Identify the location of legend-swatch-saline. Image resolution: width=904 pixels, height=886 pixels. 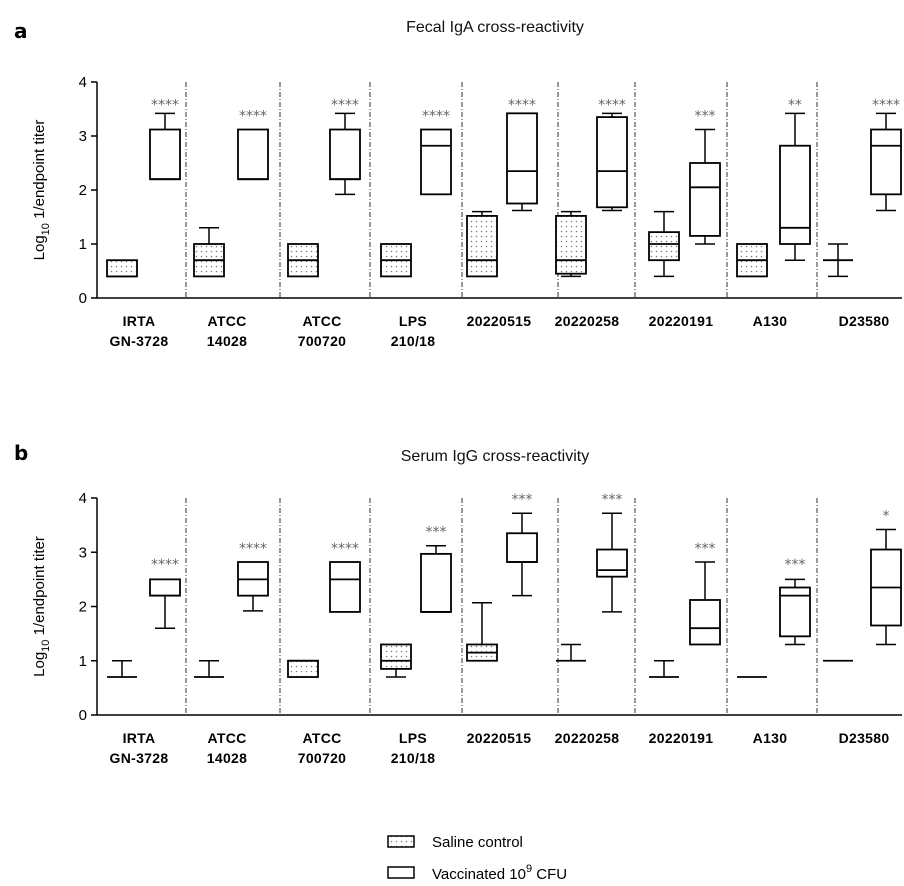
(401, 841).